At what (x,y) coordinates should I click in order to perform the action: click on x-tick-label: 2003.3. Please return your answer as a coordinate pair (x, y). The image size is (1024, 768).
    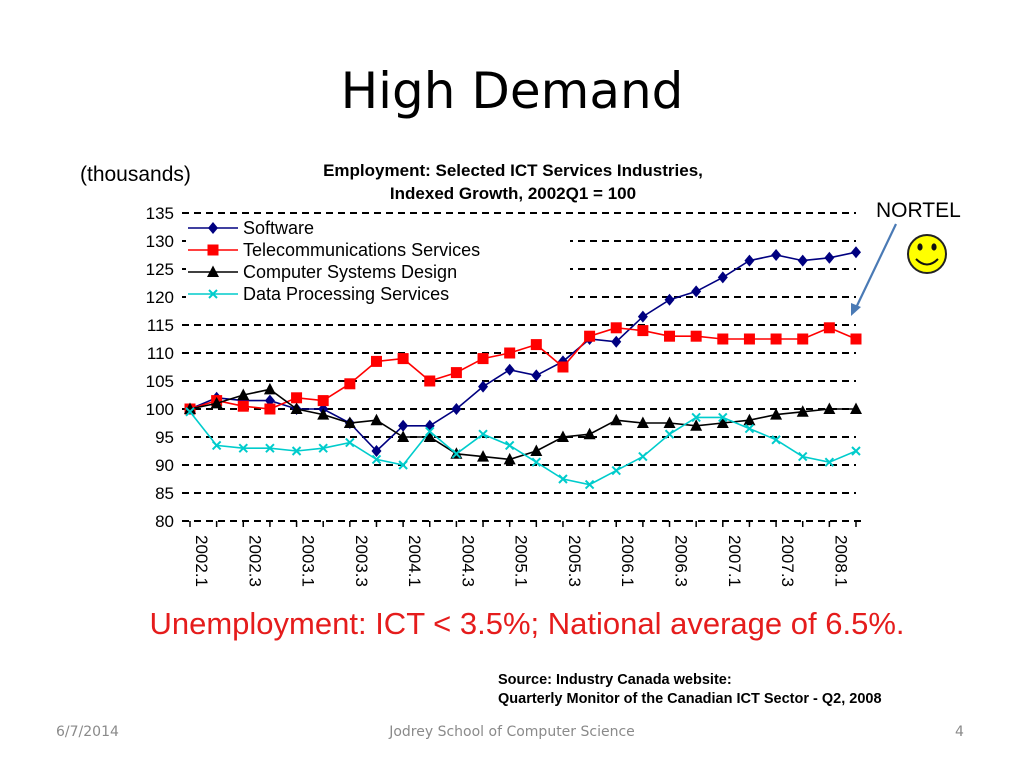
    Looking at the image, I should click on (361, 561).